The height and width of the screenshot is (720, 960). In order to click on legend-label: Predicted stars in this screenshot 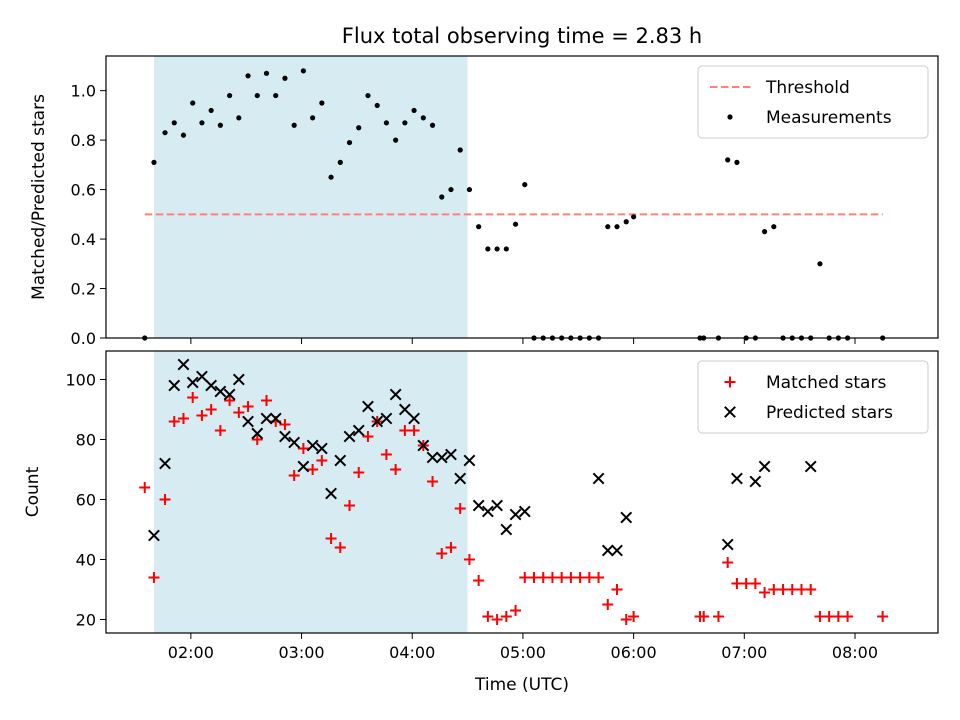, I will do `click(829, 413)`.